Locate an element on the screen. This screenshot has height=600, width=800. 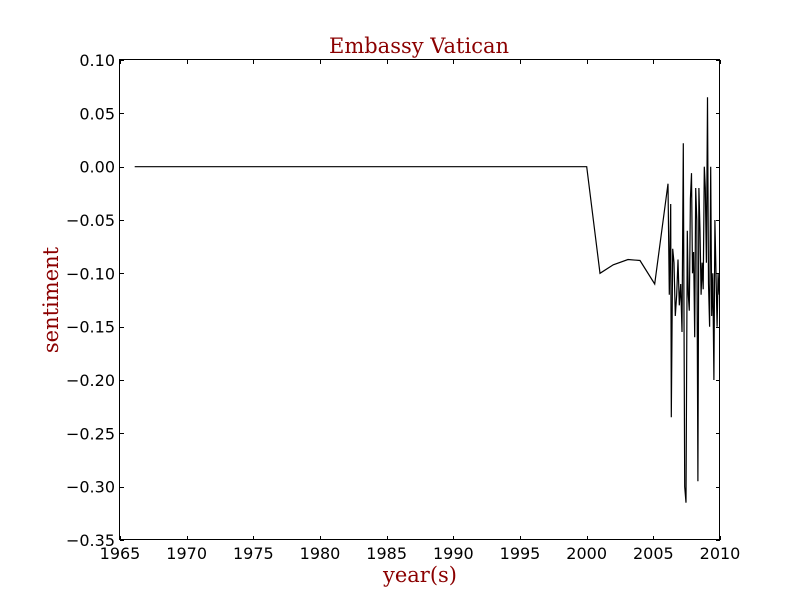
x-tick-label: 1975 is located at coordinates (253, 553).